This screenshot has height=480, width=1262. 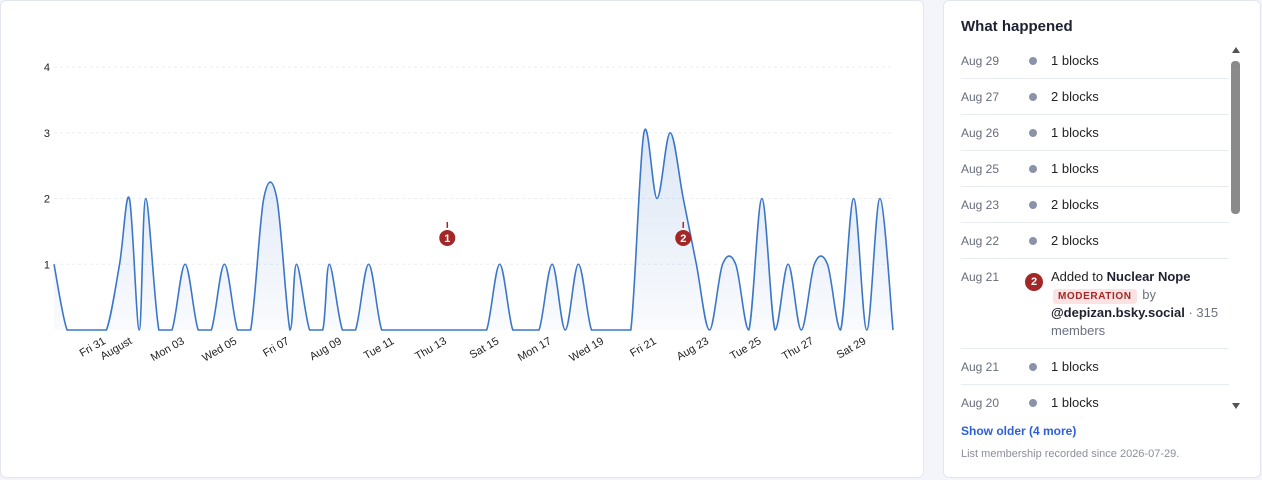 What do you see at coordinates (1235, 137) in the screenshot?
I see `scroll-thumb` at bounding box center [1235, 137].